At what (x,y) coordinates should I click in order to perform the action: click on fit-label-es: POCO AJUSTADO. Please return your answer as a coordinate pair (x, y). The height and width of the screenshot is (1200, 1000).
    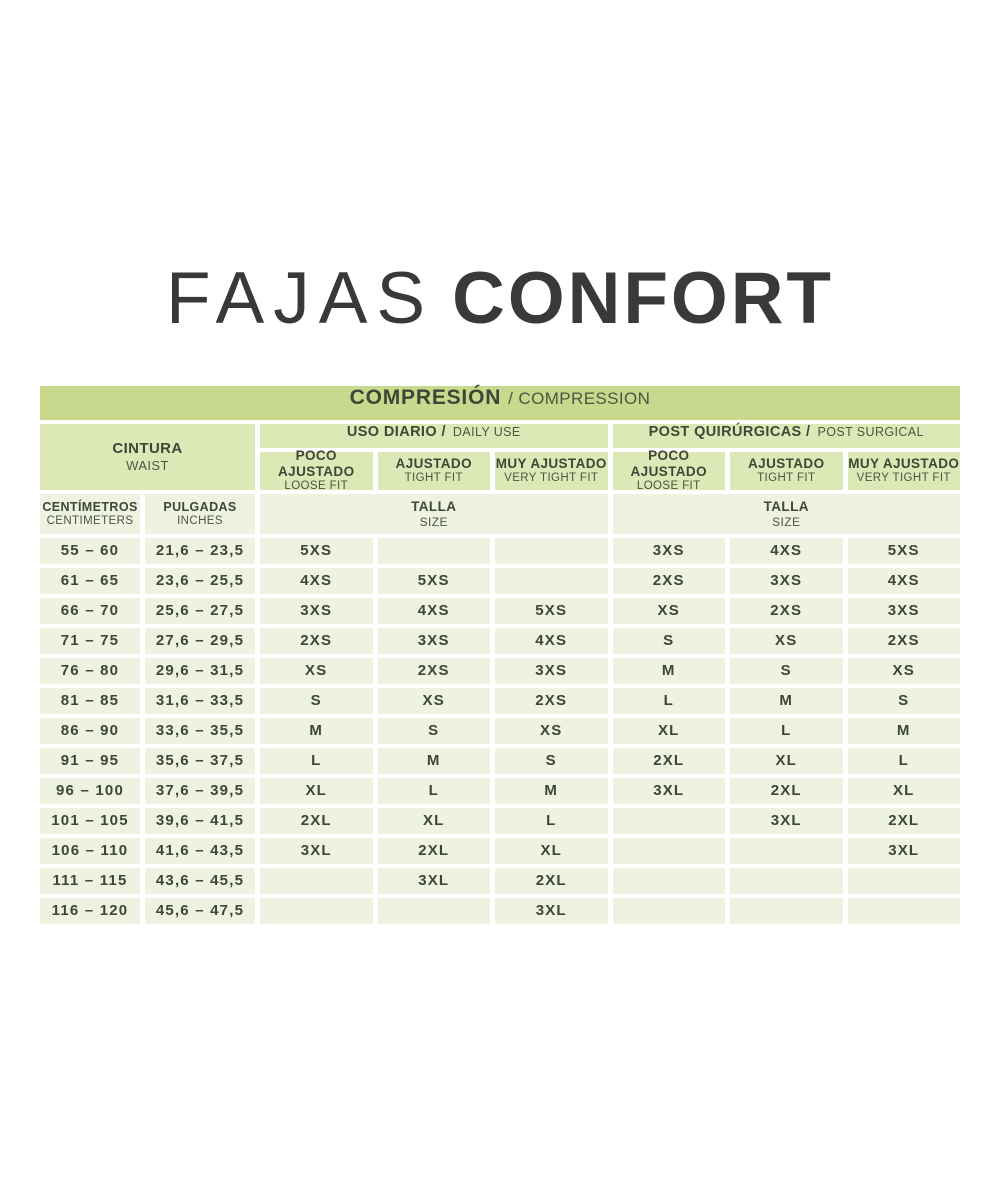
    Looking at the image, I should click on (668, 464).